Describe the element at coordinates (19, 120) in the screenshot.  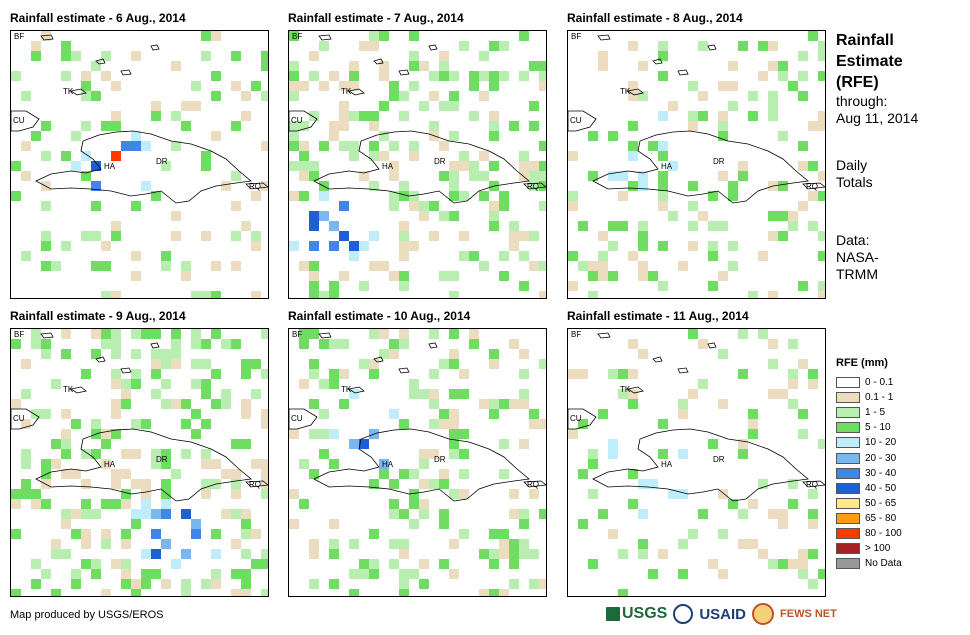
I see `map-label-cu: CU` at that location.